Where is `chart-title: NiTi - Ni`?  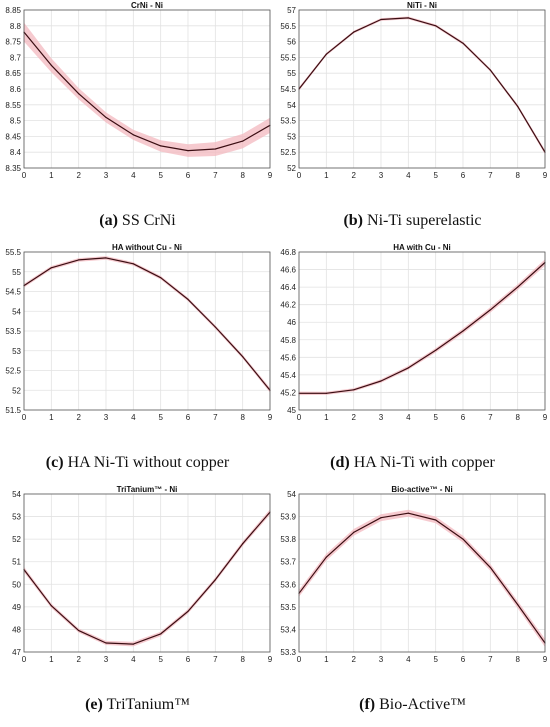 chart-title: NiTi - Ni is located at coordinates (422, 5).